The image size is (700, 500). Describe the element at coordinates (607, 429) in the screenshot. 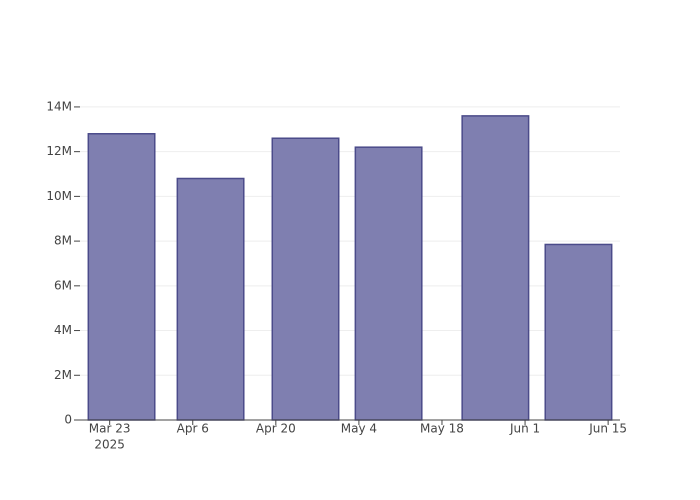

I see `x-tick-label: Jun 15` at that location.